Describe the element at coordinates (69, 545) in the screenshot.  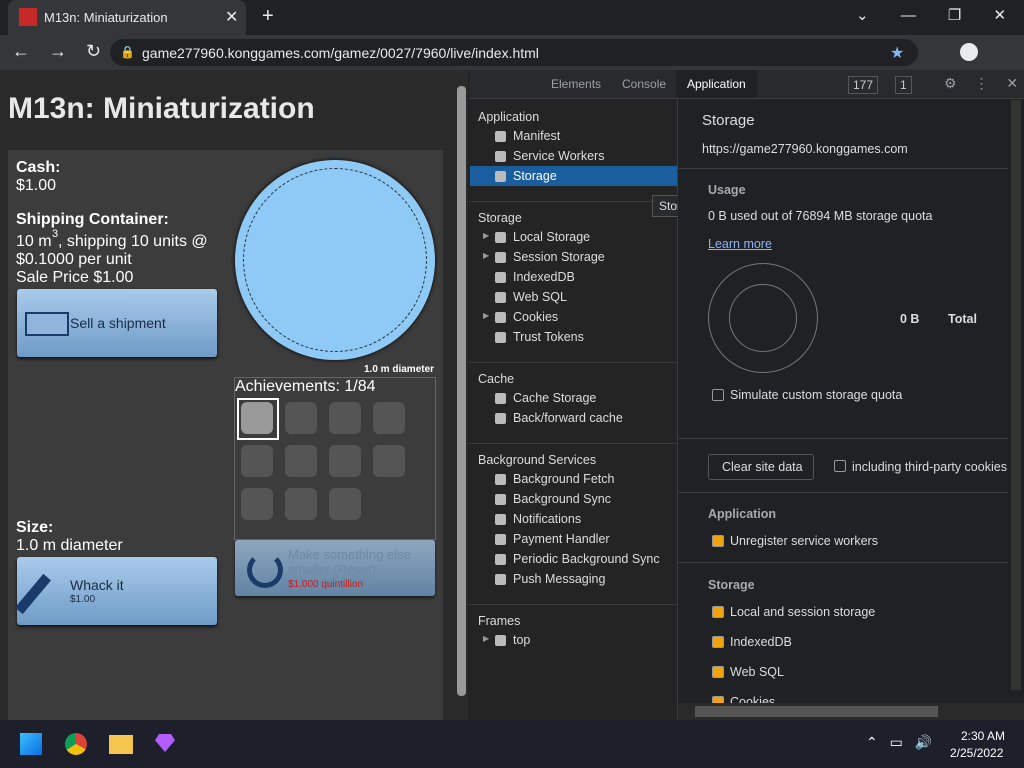
I see `size-value: 1.0 m diameter` at that location.